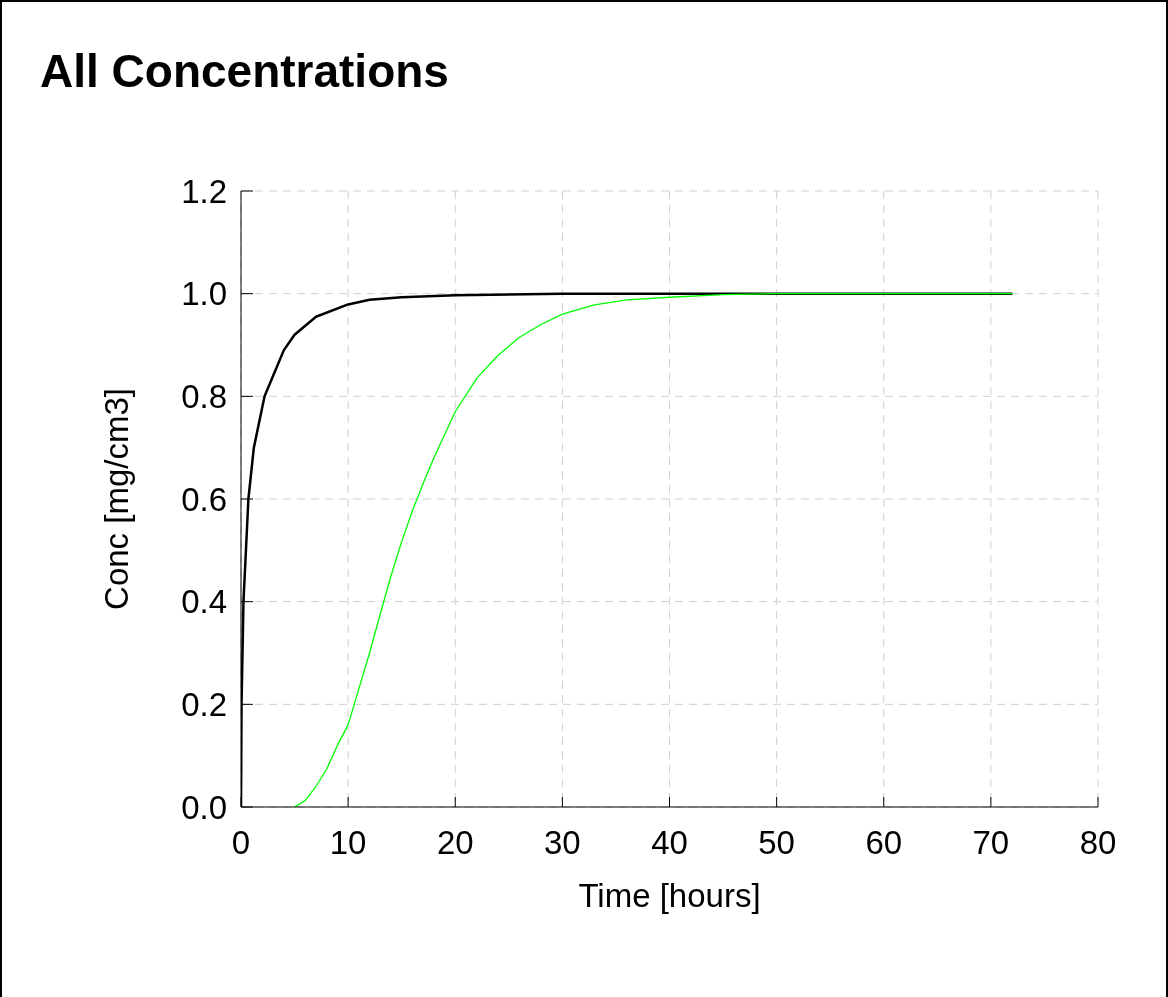 Image resolution: width=1168 pixels, height=997 pixels. What do you see at coordinates (1098, 843) in the screenshot?
I see `x-tick-label: 80` at bounding box center [1098, 843].